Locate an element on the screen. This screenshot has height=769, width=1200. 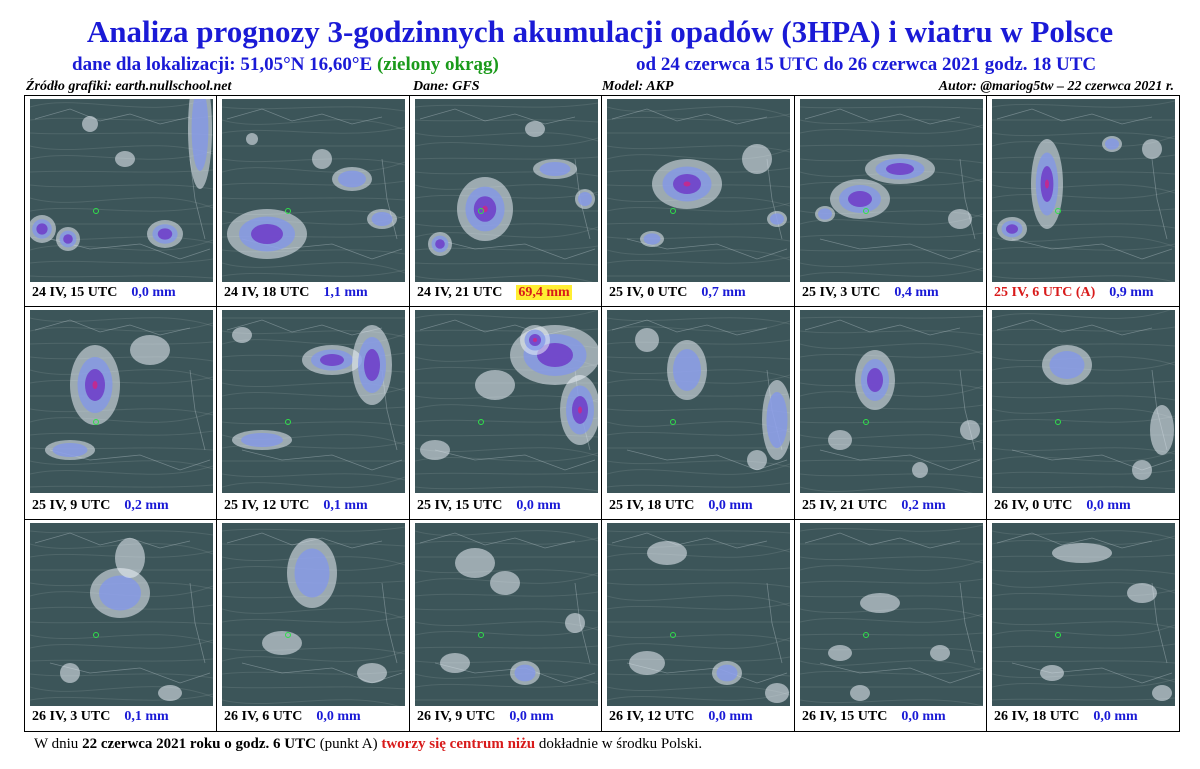
panel-time: 26 IV, 0 UTC is located at coordinates (1033, 505).